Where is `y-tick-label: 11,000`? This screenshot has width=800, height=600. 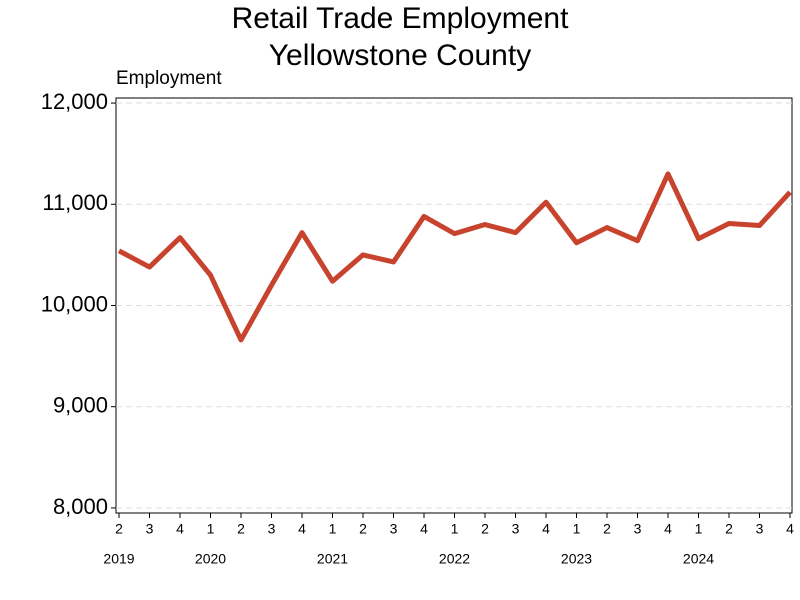
y-tick-label: 11,000 is located at coordinates (75, 202).